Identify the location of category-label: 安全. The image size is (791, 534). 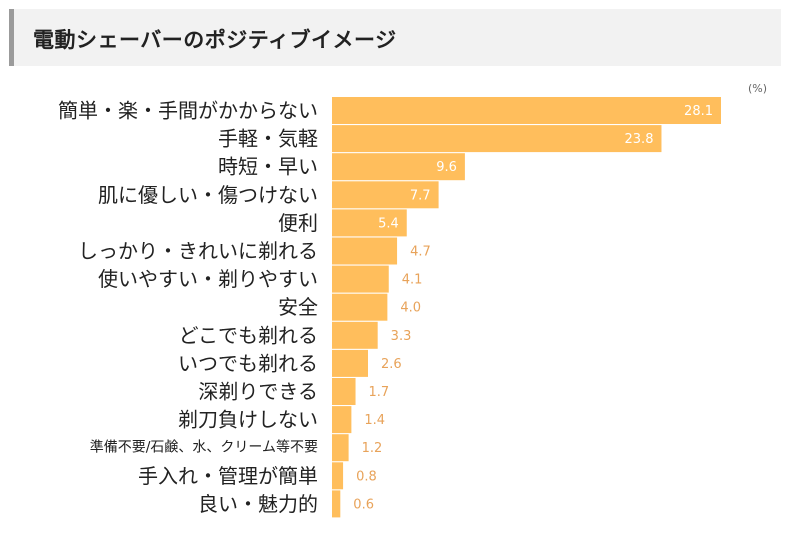
(298, 307).